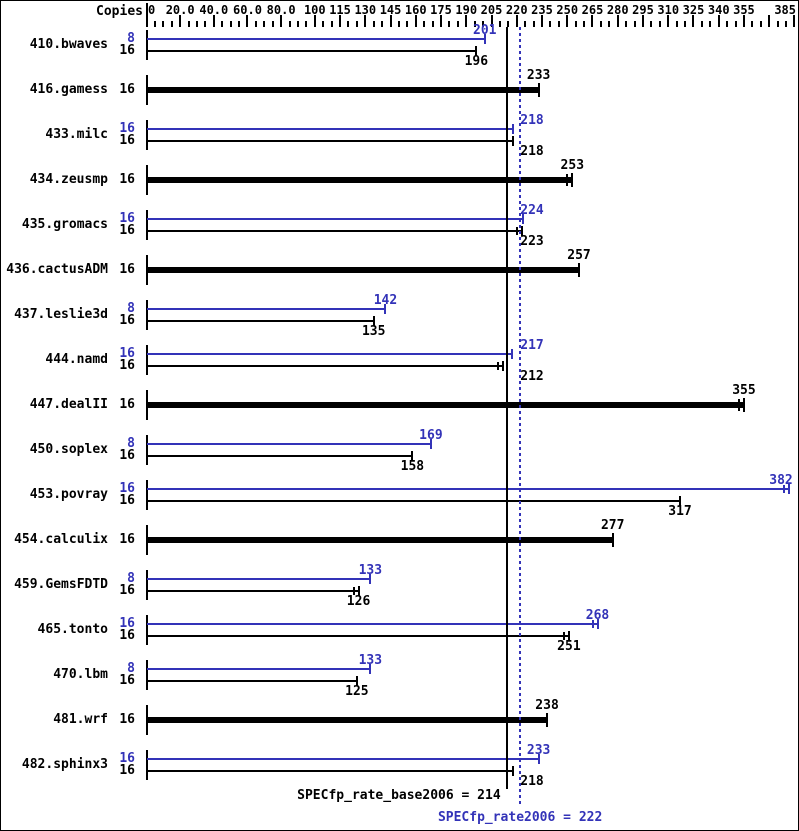 The width and height of the screenshot is (799, 831). Describe the element at coordinates (61, 539) in the screenshot. I see `benchmark-name: 454.calculix` at that location.